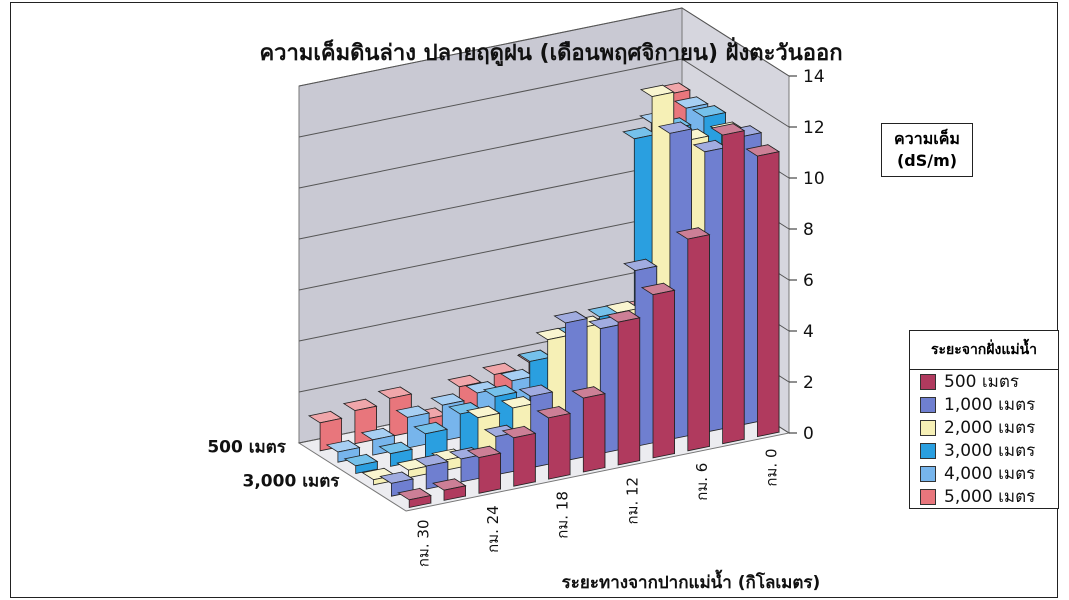 This screenshot has height=600, width=1069. What do you see at coordinates (808, 383) in the screenshot?
I see `y-tick-label: 2` at bounding box center [808, 383].